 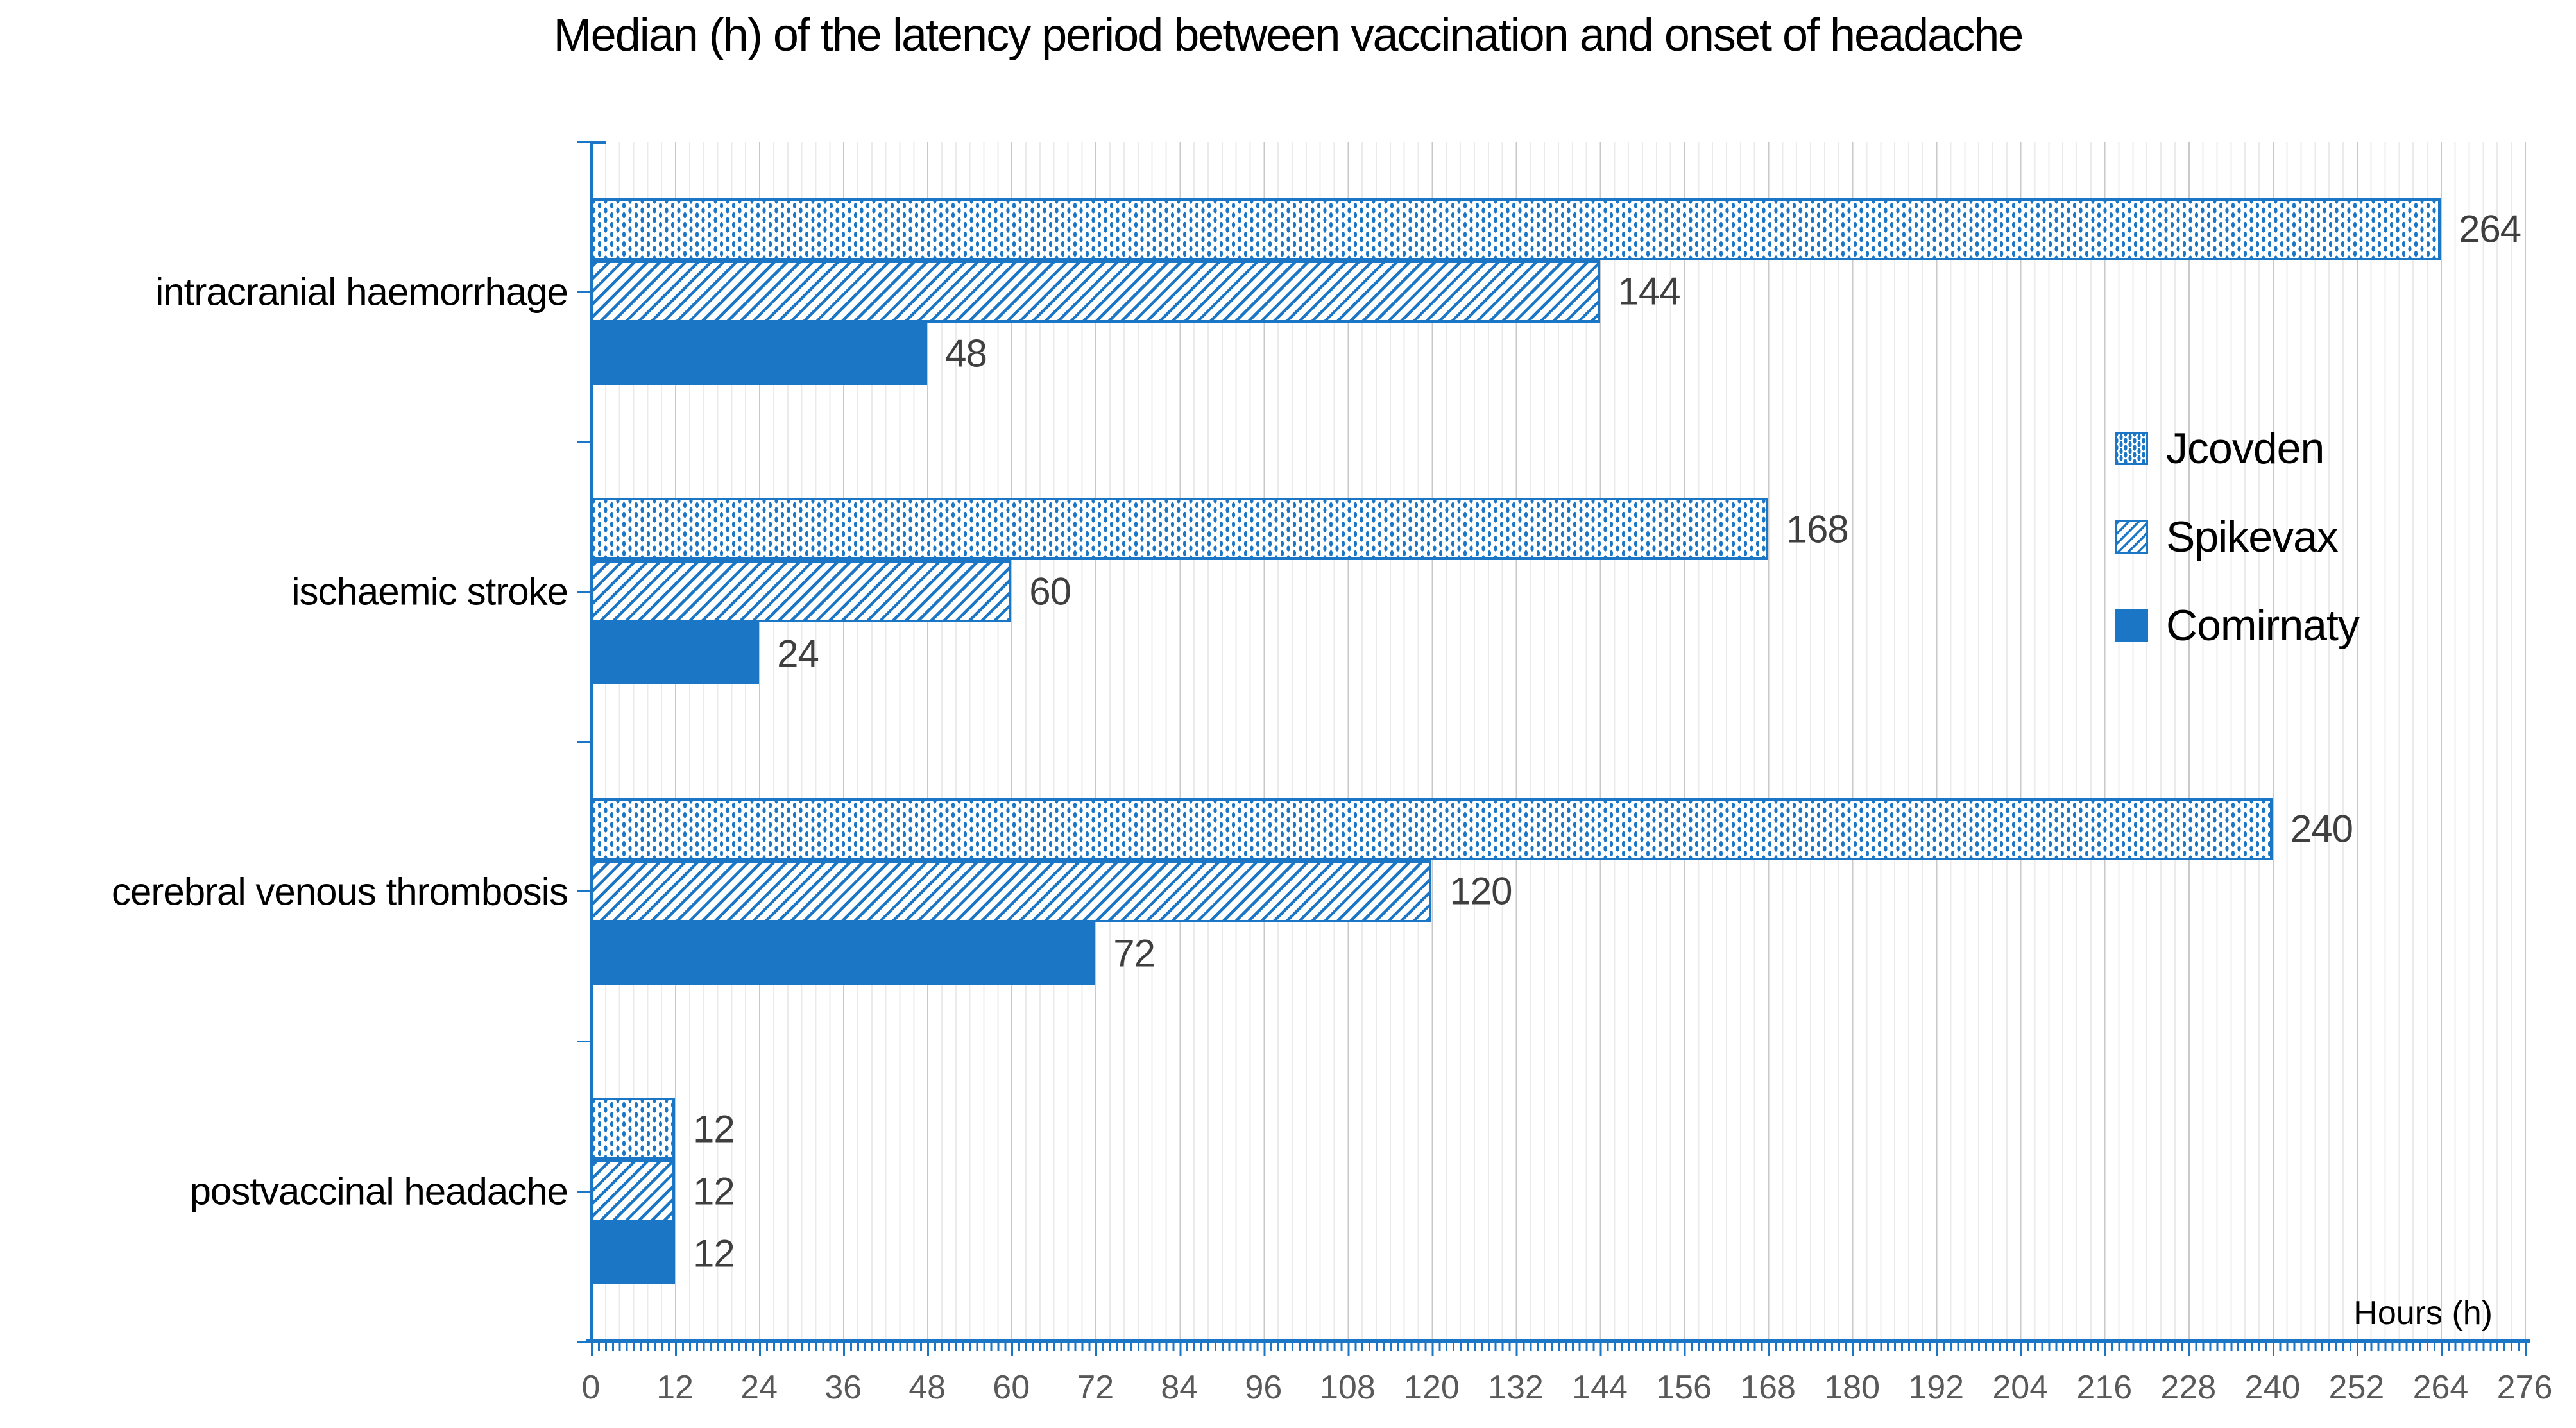 I want to click on value-label: 24, so click(x=798, y=654).